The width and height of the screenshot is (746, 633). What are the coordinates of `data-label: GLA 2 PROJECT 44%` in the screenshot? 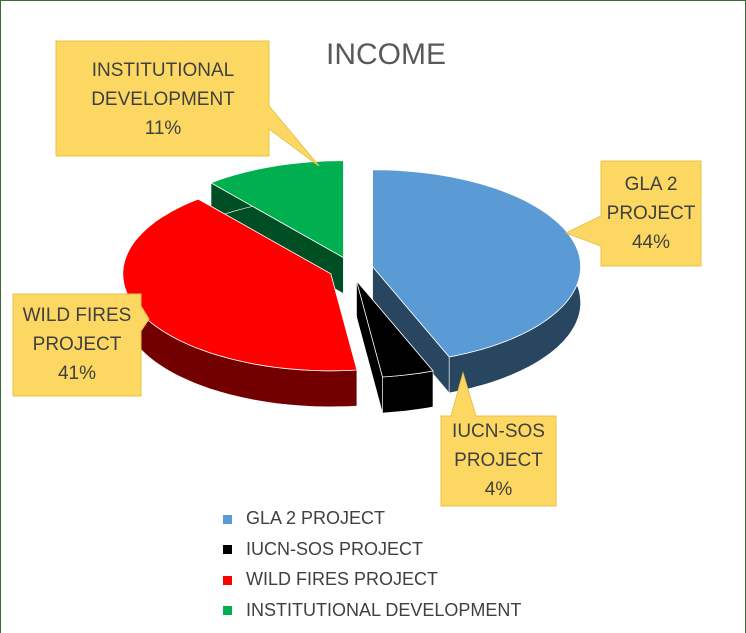 It's located at (651, 213).